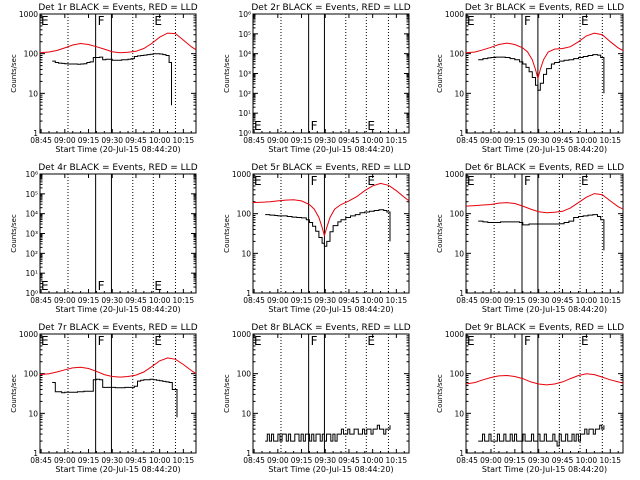 Image resolution: width=640 pixels, height=480 pixels. Describe the element at coordinates (31, 293) in the screenshot. I see `y-tick-label: 10⁰` at that location.